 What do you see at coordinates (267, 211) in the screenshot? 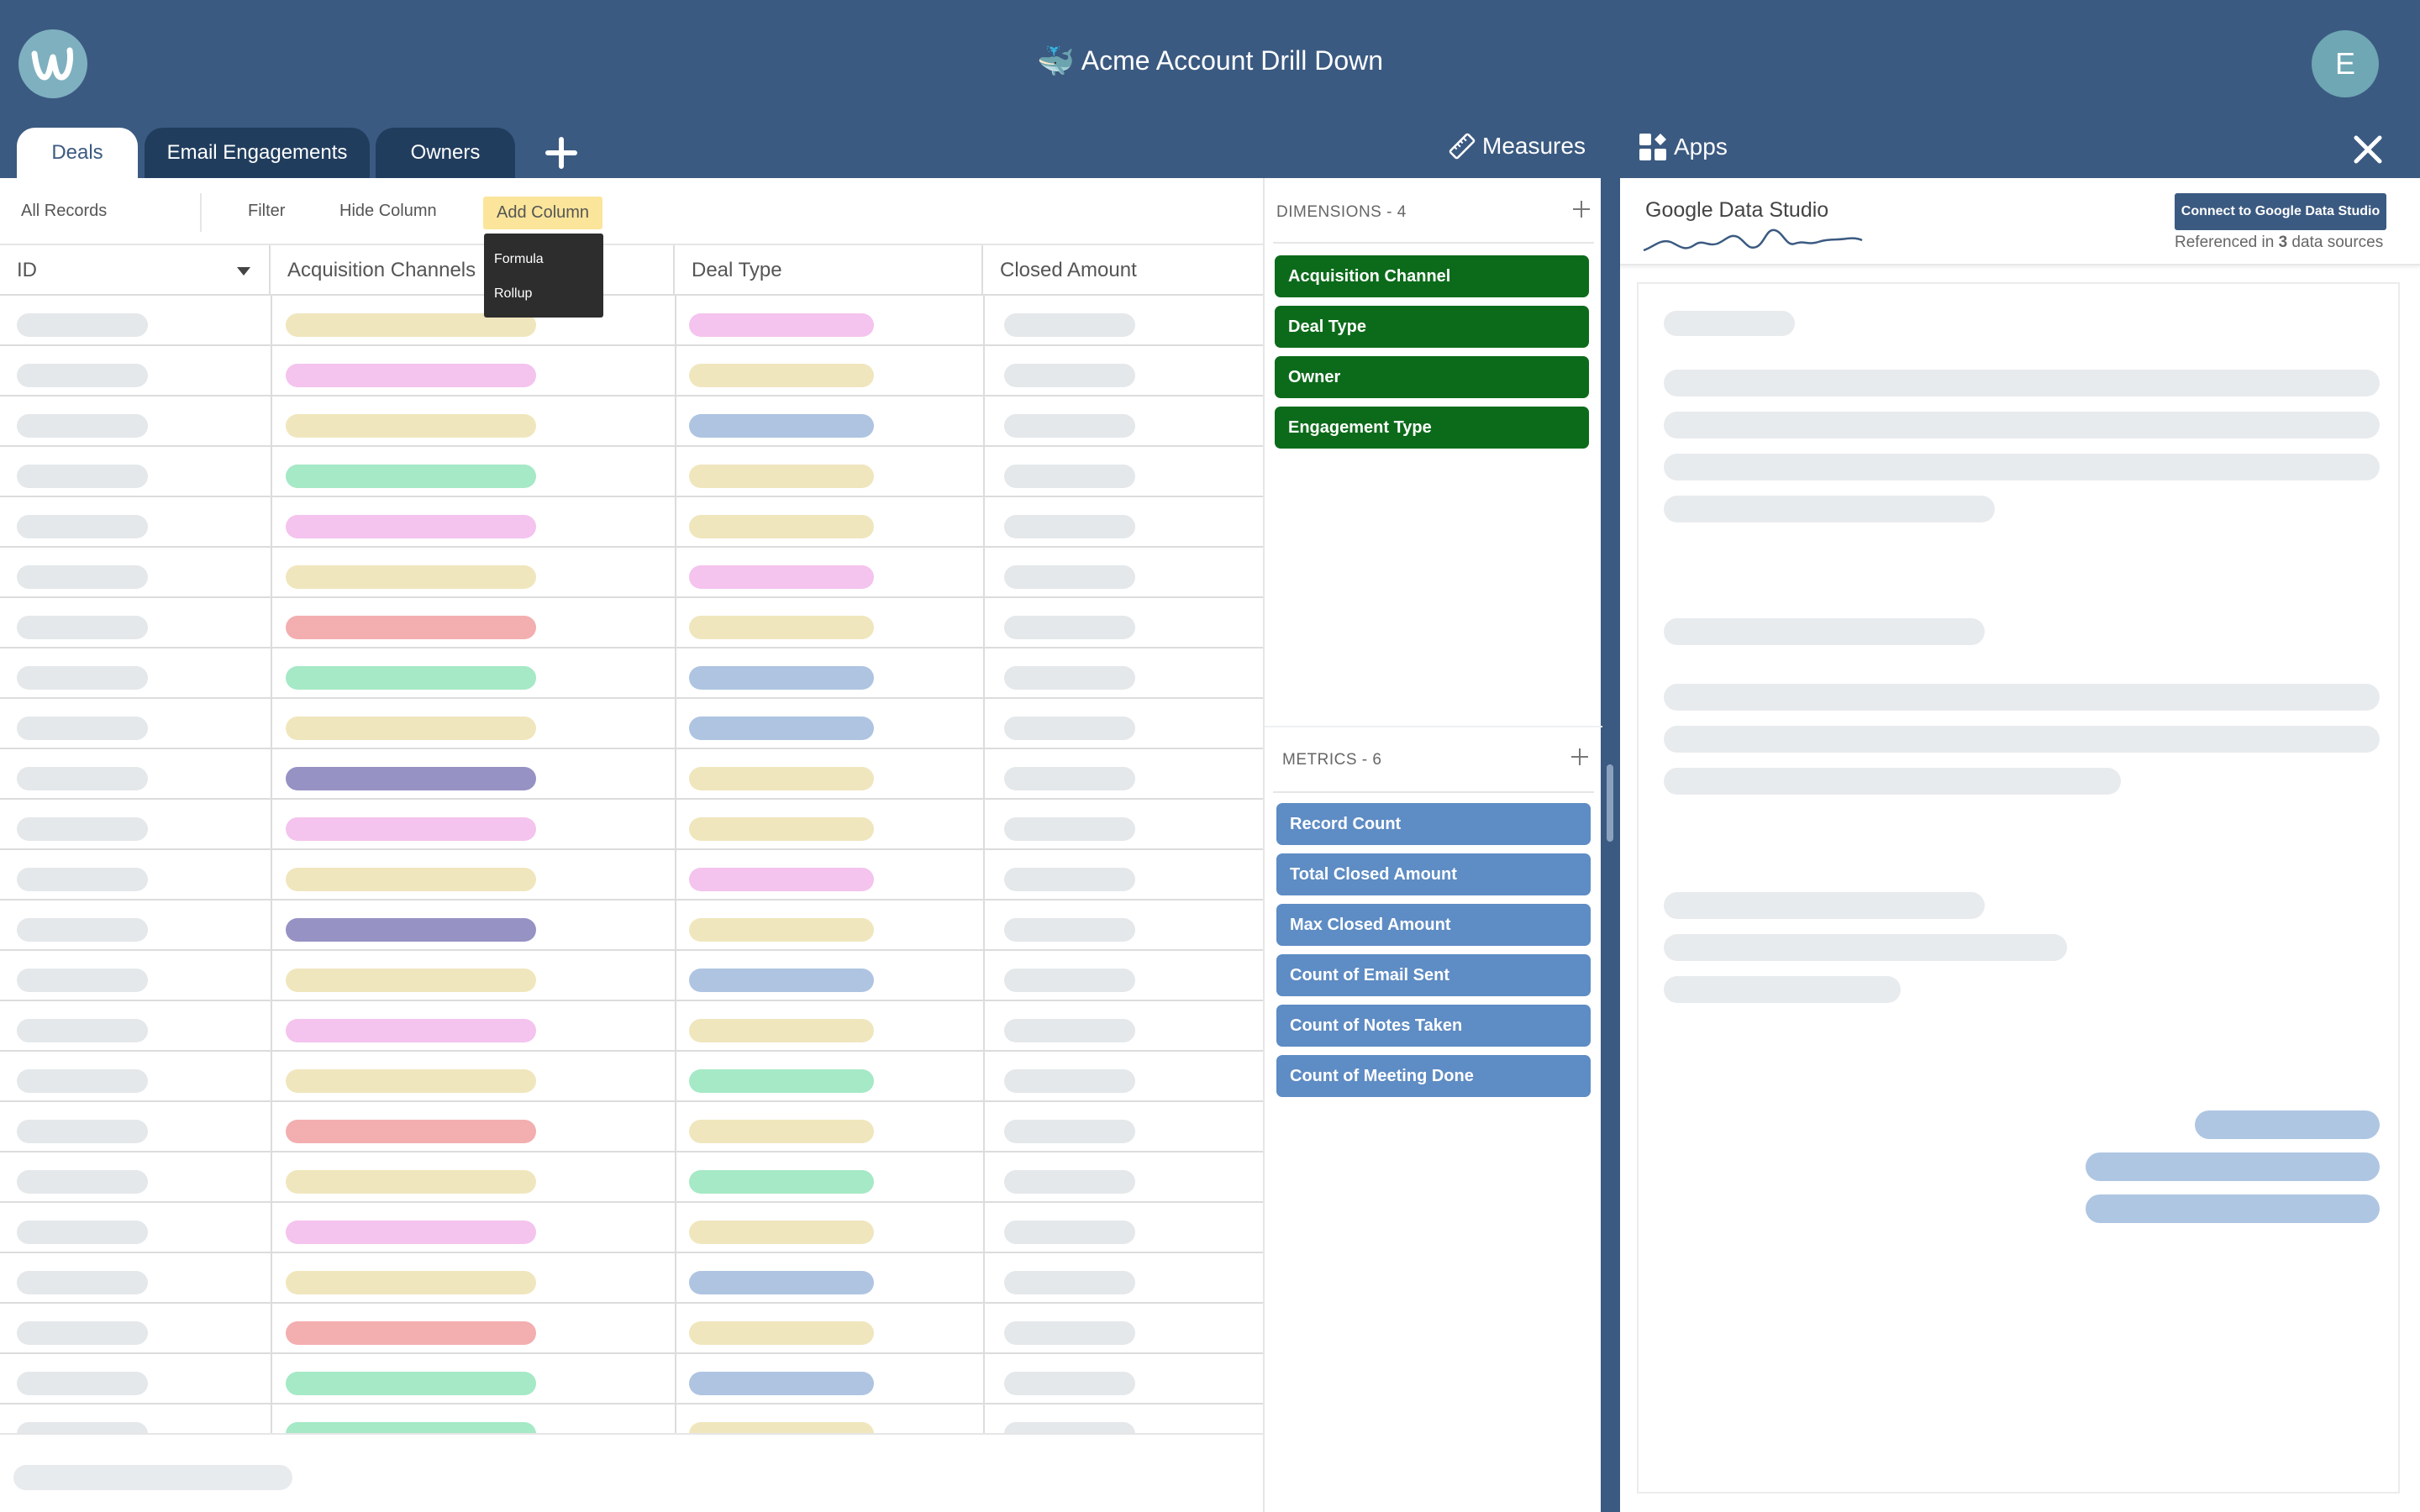
I see `filter-button: Filter` at bounding box center [267, 211].